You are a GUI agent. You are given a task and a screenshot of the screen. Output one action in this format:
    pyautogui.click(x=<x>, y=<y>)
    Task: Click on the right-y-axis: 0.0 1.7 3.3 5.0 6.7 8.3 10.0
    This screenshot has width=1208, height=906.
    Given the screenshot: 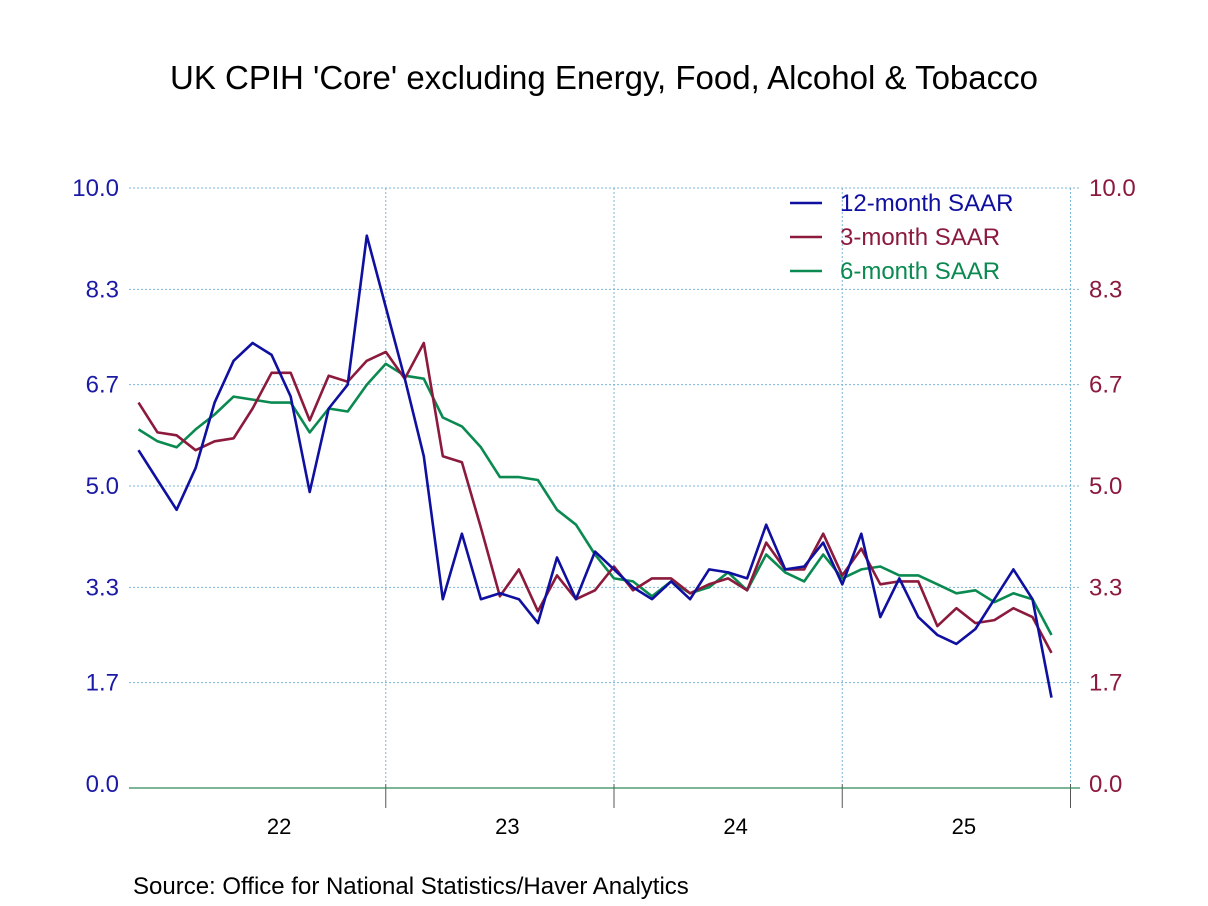 What is the action you would take?
    pyautogui.click(x=1112, y=486)
    